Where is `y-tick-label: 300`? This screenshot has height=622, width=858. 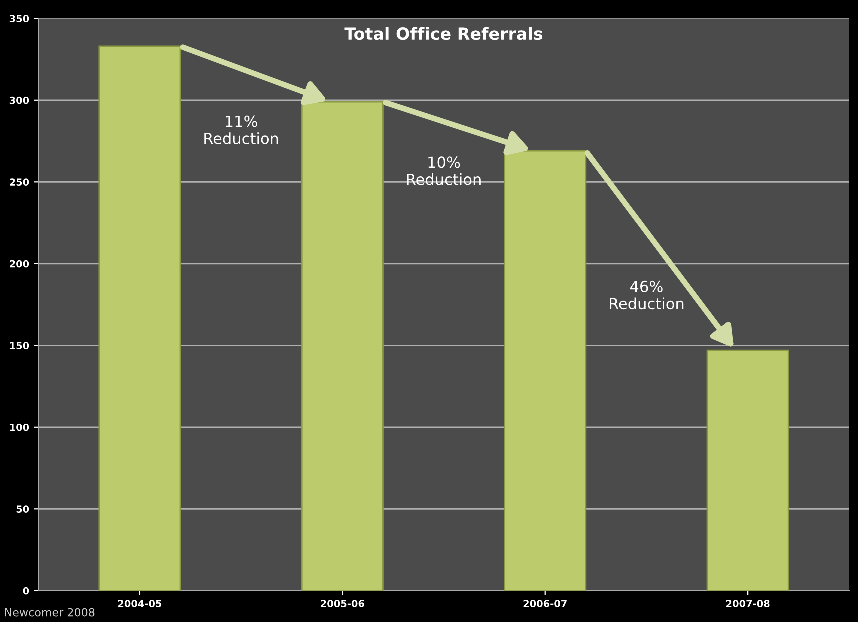
y-tick-label: 300 is located at coordinates (20, 100).